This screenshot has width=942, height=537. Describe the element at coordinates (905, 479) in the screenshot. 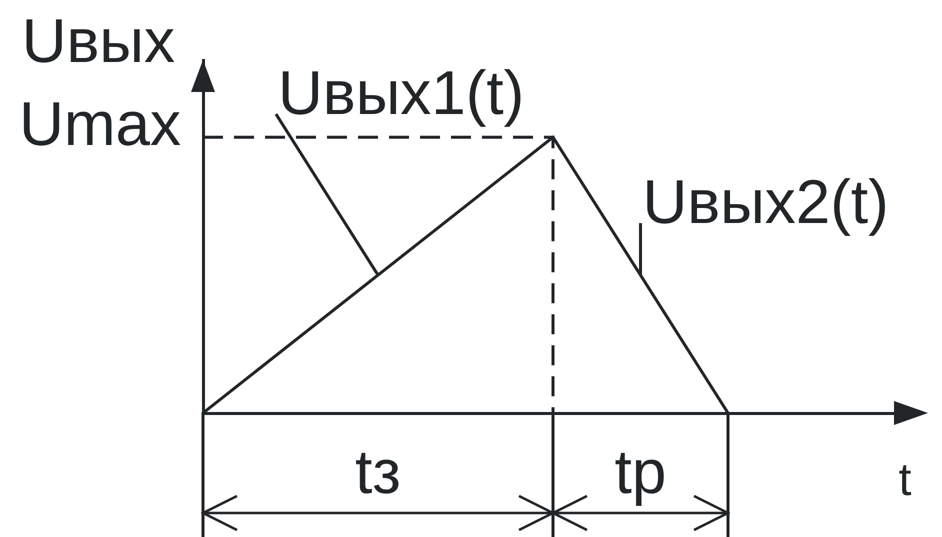

I see `x-axis-title: t` at that location.